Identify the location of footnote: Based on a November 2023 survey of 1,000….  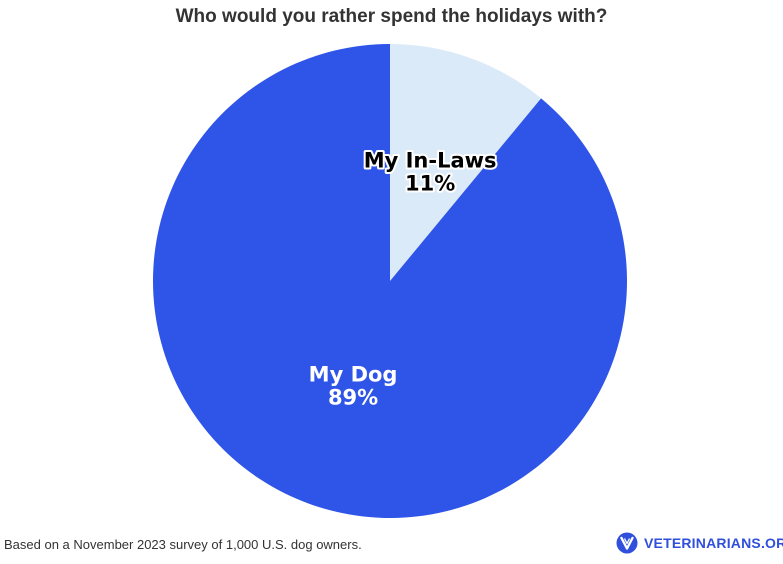
(183, 544).